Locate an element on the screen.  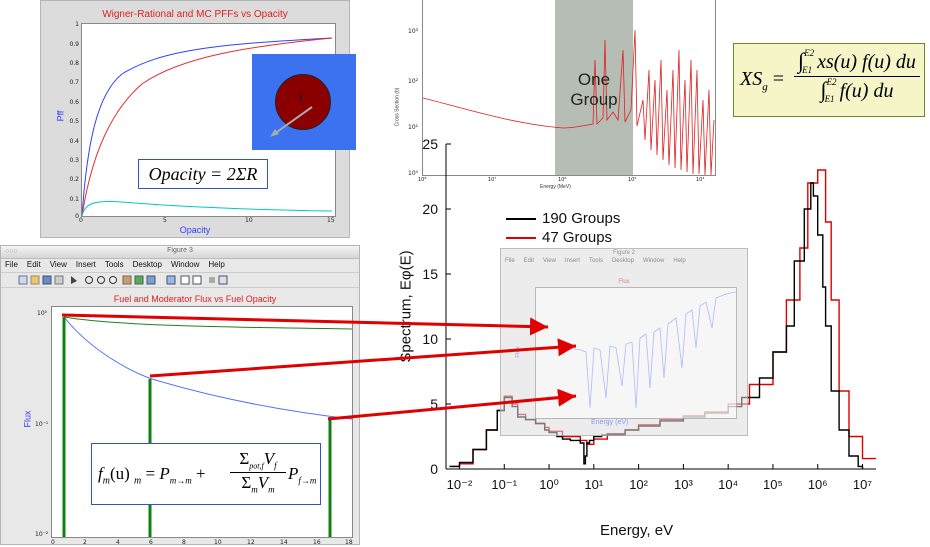
x-tick-label: 10⁷ is located at coordinates (862, 484).